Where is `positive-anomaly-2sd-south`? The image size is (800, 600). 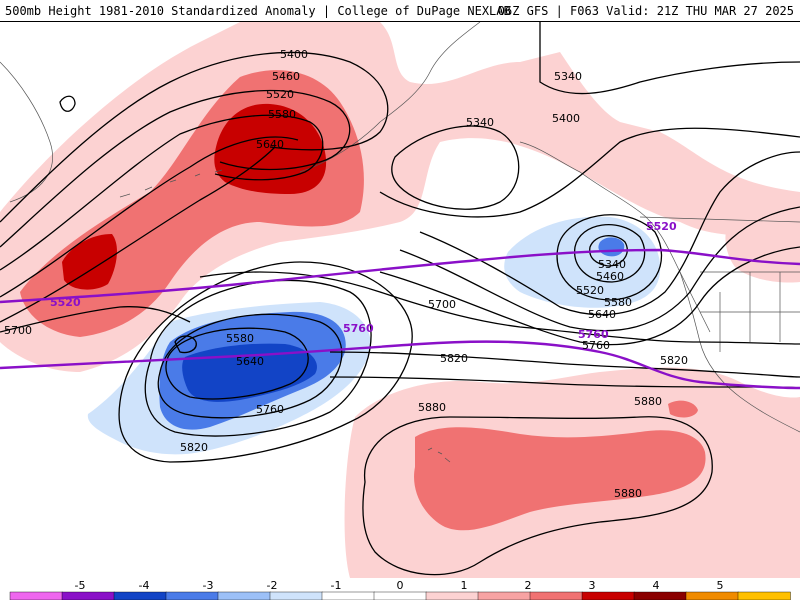
positive-anomaly-2sd-south is located at coordinates (560, 479).